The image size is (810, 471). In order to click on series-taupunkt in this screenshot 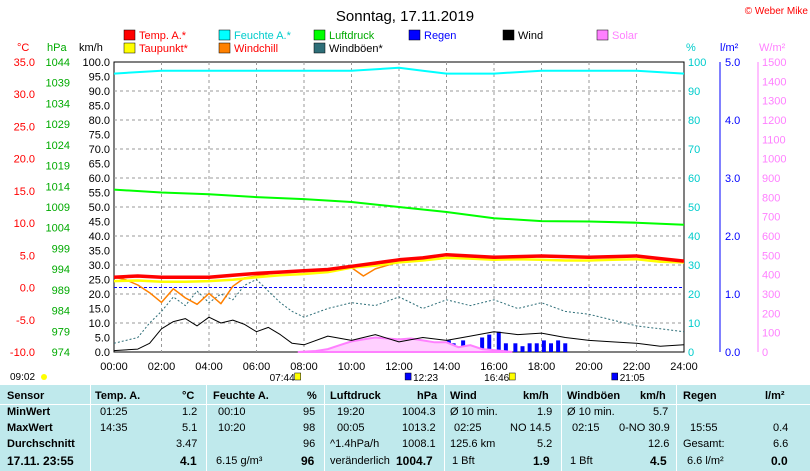, I will do `click(399, 270)`.